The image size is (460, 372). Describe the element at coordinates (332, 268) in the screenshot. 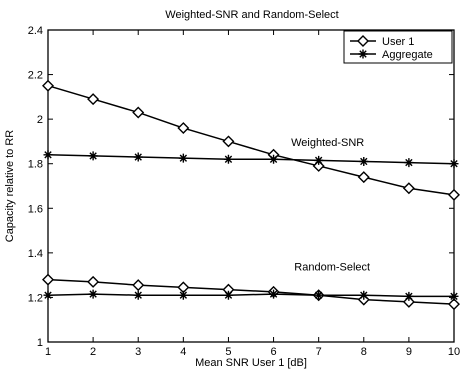

I see `annotation-label: Random-Select` at that location.